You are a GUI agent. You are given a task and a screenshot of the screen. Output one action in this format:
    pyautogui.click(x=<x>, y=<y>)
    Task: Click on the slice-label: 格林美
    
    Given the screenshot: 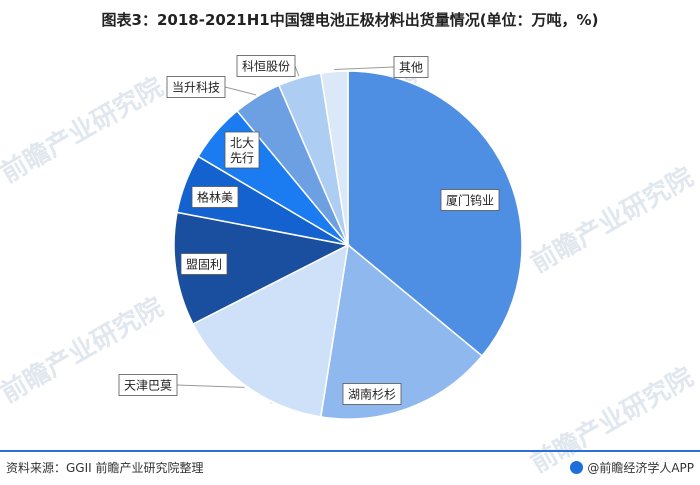 What is the action you would take?
    pyautogui.click(x=215, y=197)
    